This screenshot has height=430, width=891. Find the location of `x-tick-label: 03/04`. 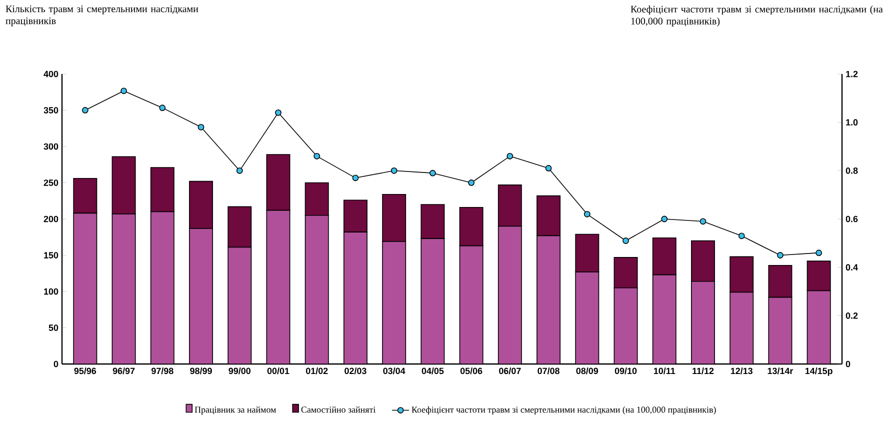

x-tick-label: 03/04 is located at coordinates (394, 371).